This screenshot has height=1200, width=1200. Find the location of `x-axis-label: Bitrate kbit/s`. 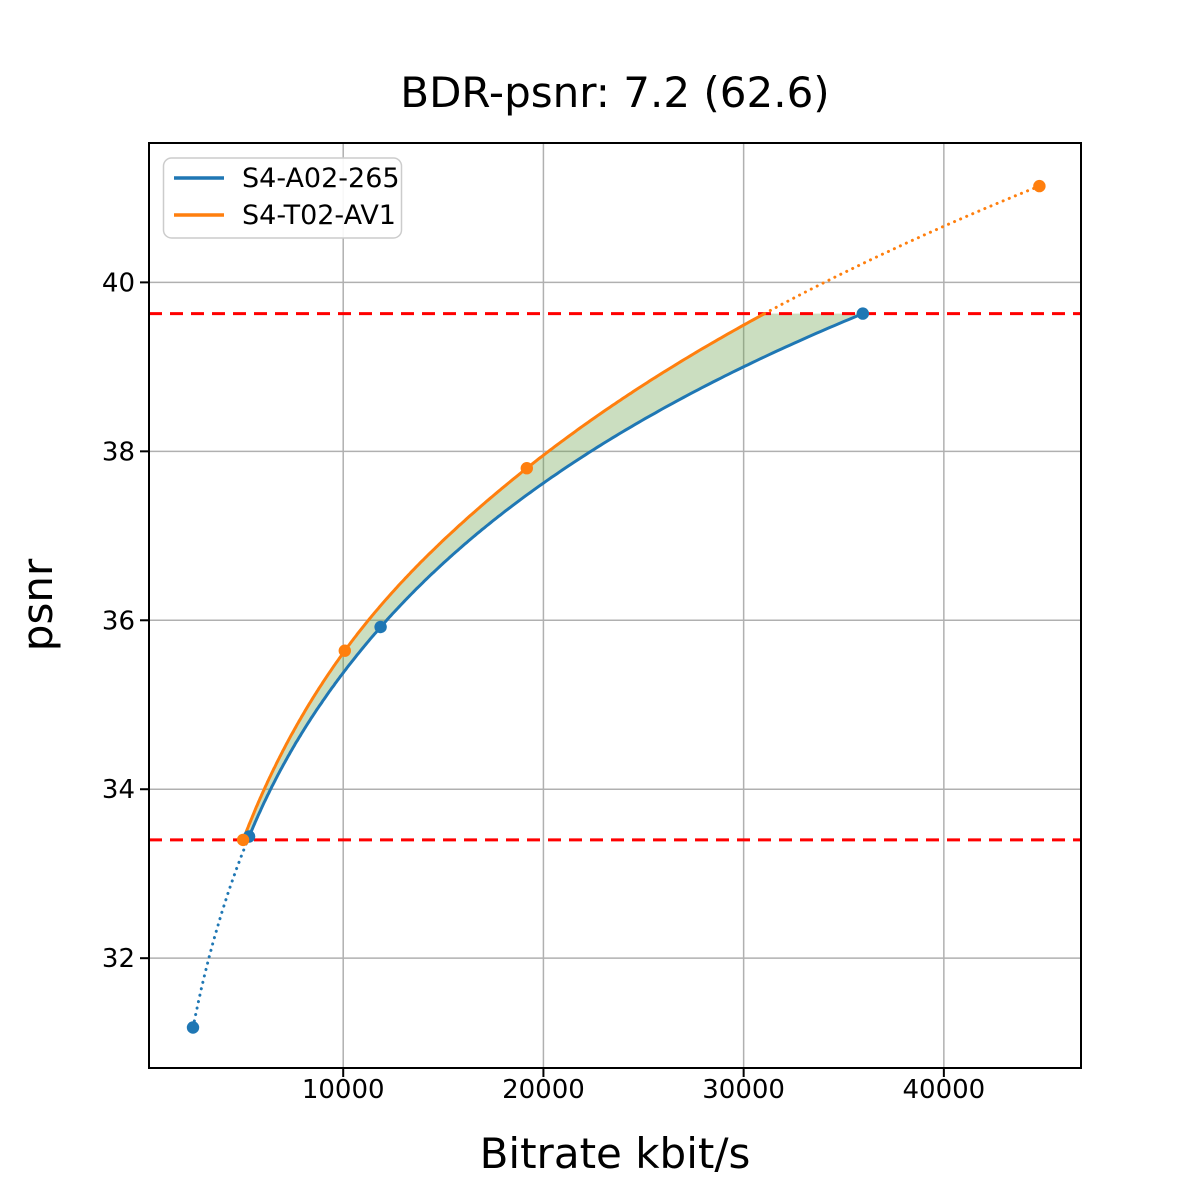

x-axis-label: Bitrate kbit/s is located at coordinates (615, 1153).